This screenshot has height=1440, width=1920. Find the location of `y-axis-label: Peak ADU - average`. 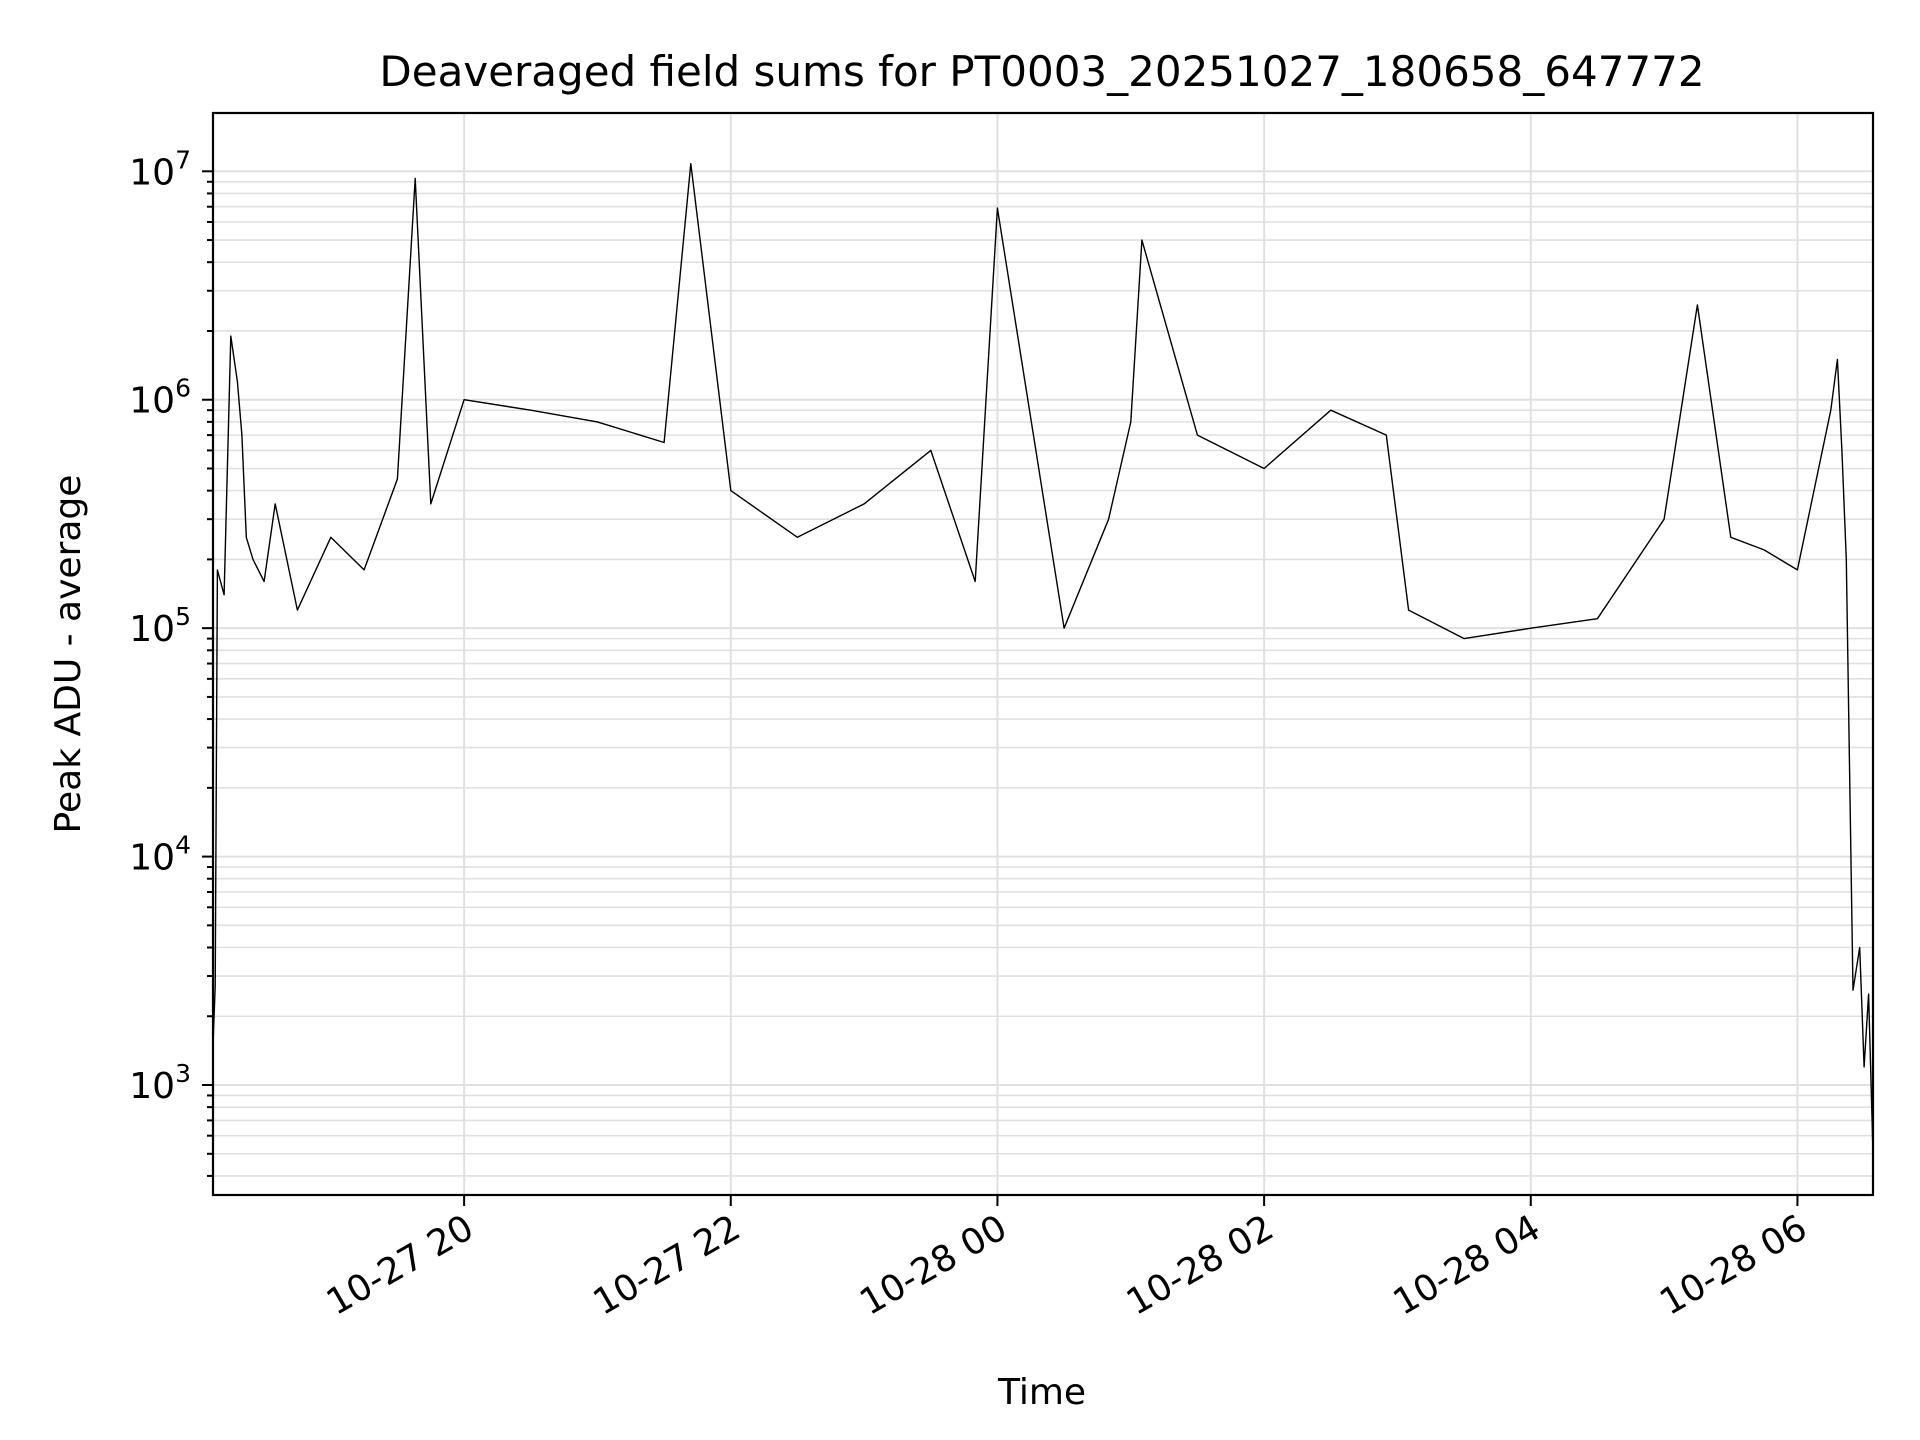

y-axis-label: Peak ADU - average is located at coordinates (68, 654).